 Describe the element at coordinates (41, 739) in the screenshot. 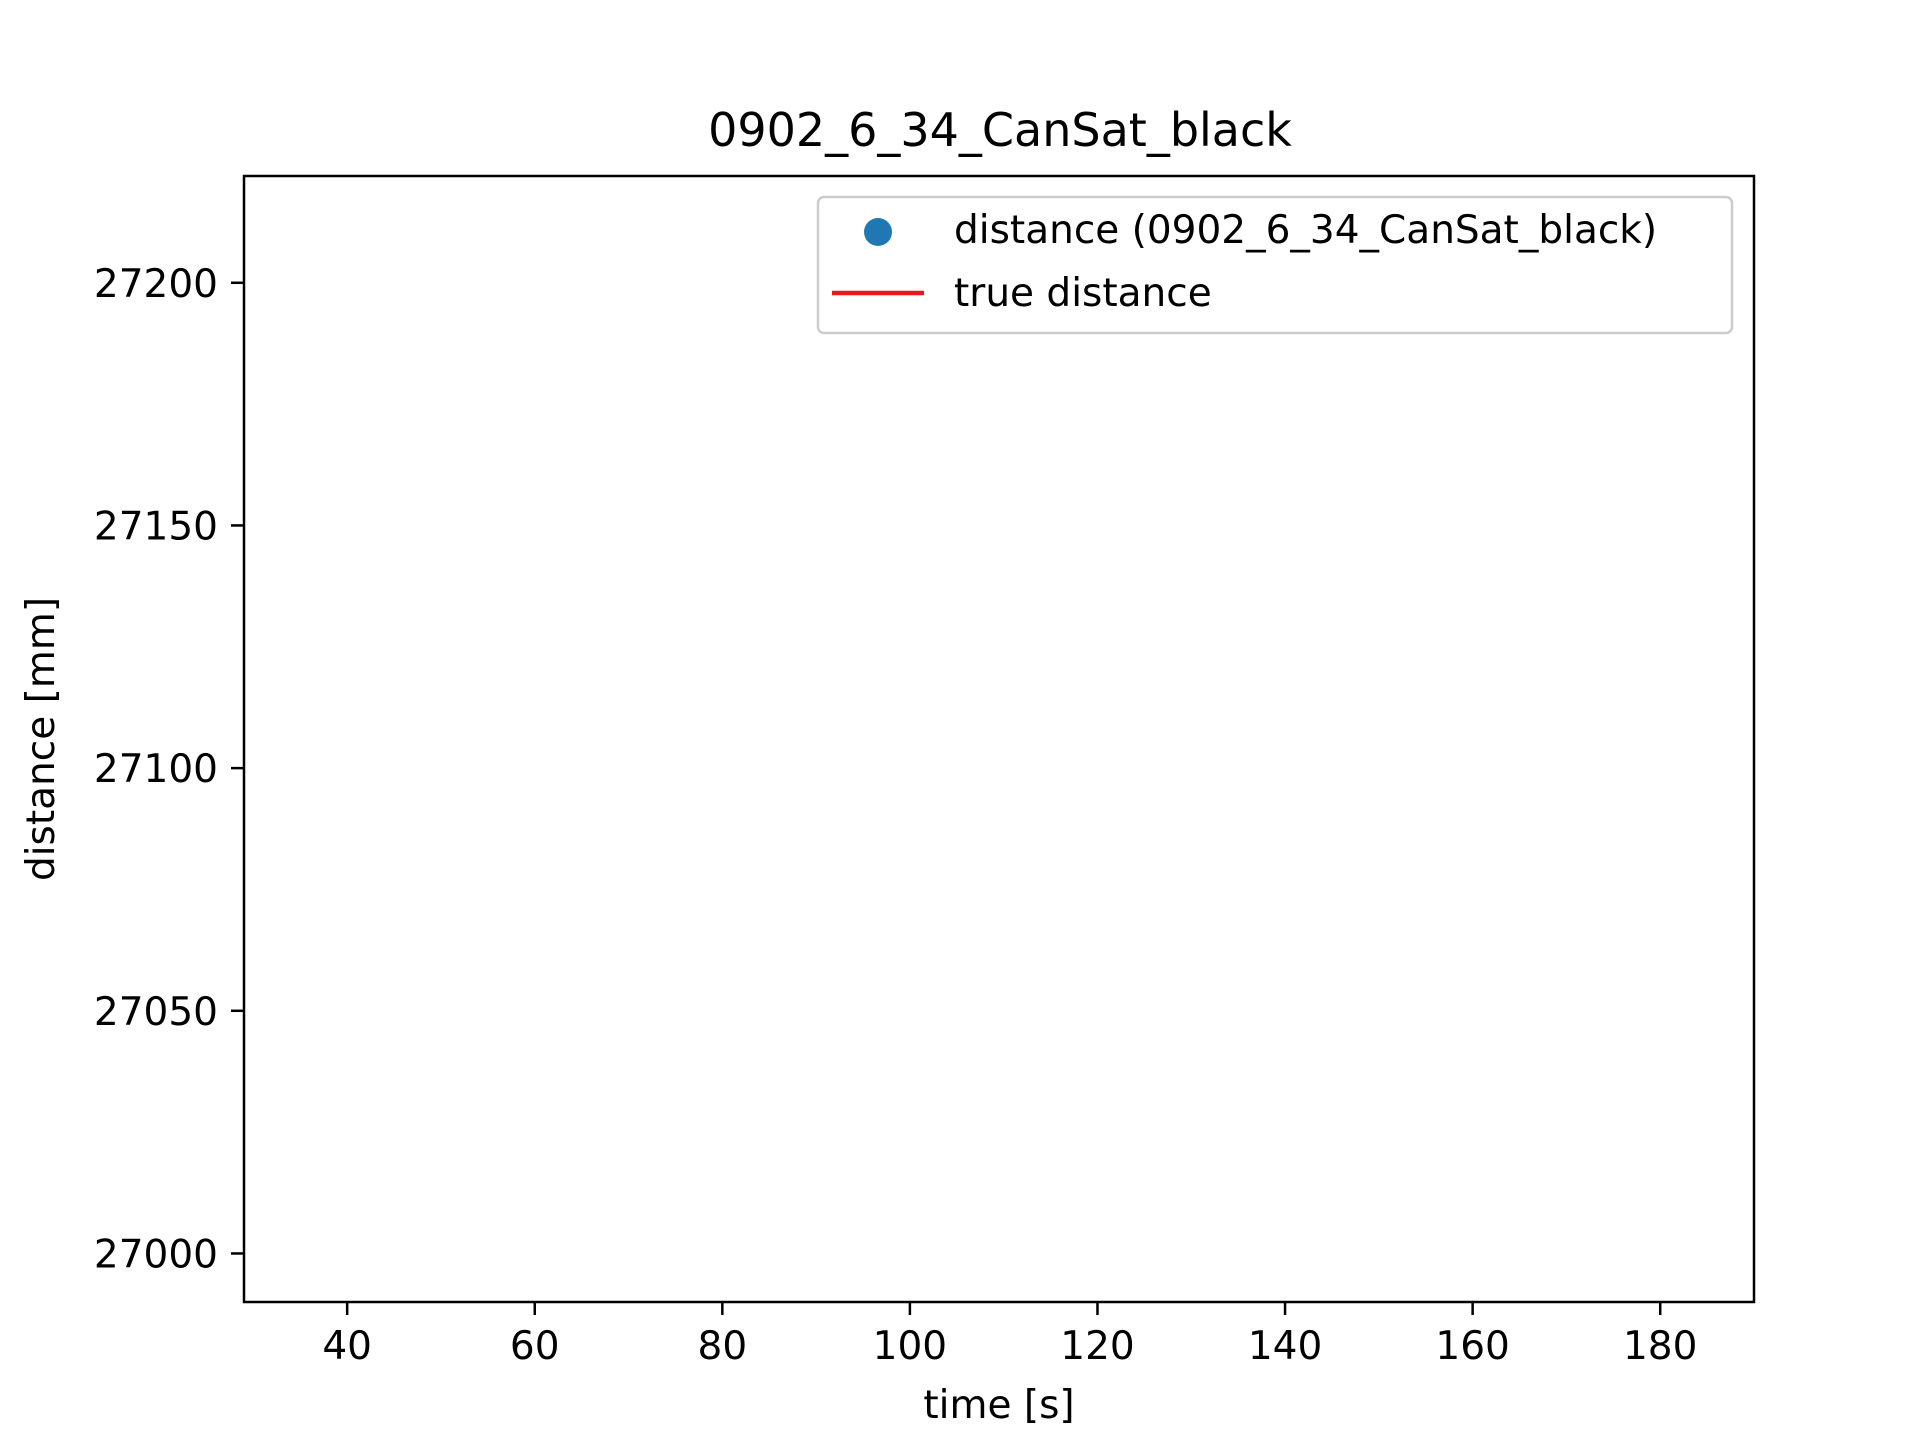

I see `y-axis-label: distance [mm]` at that location.